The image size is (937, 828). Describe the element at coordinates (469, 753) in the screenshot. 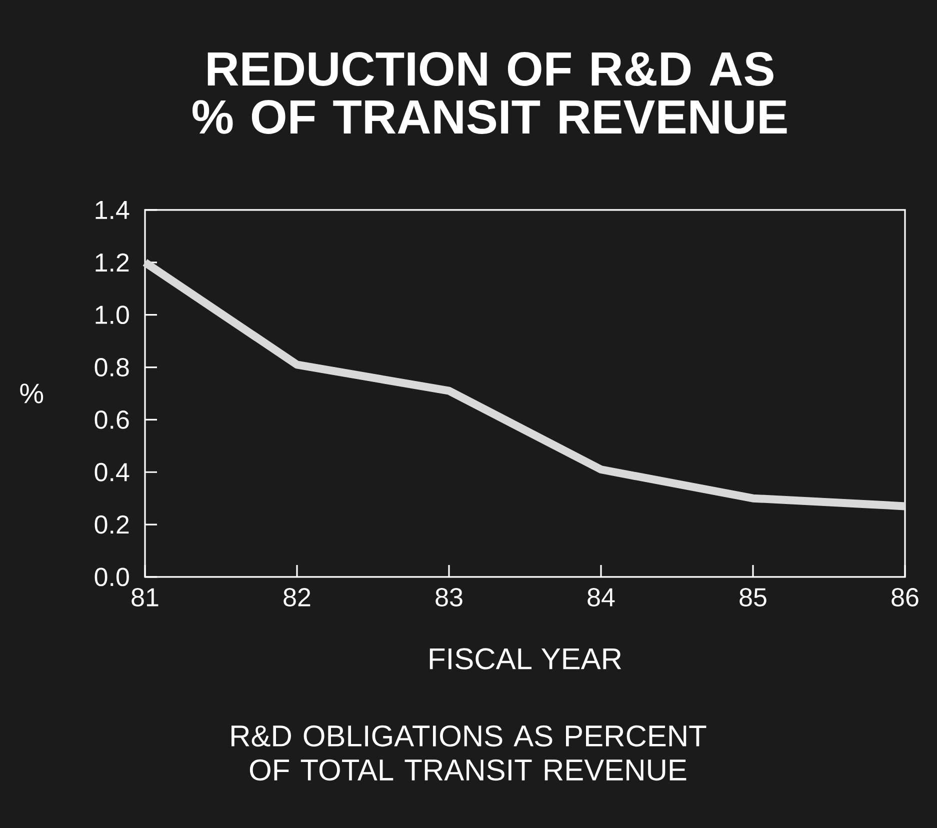

I see `text: R&D OBLIGATIONS AS PERCENT OF TOTAL TRANSIT REVENUE` at that location.